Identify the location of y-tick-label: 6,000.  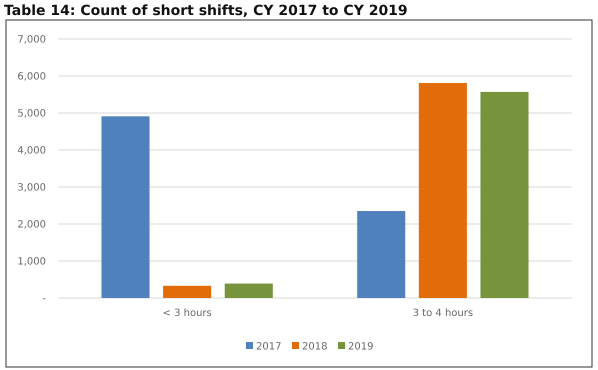
(31, 77).